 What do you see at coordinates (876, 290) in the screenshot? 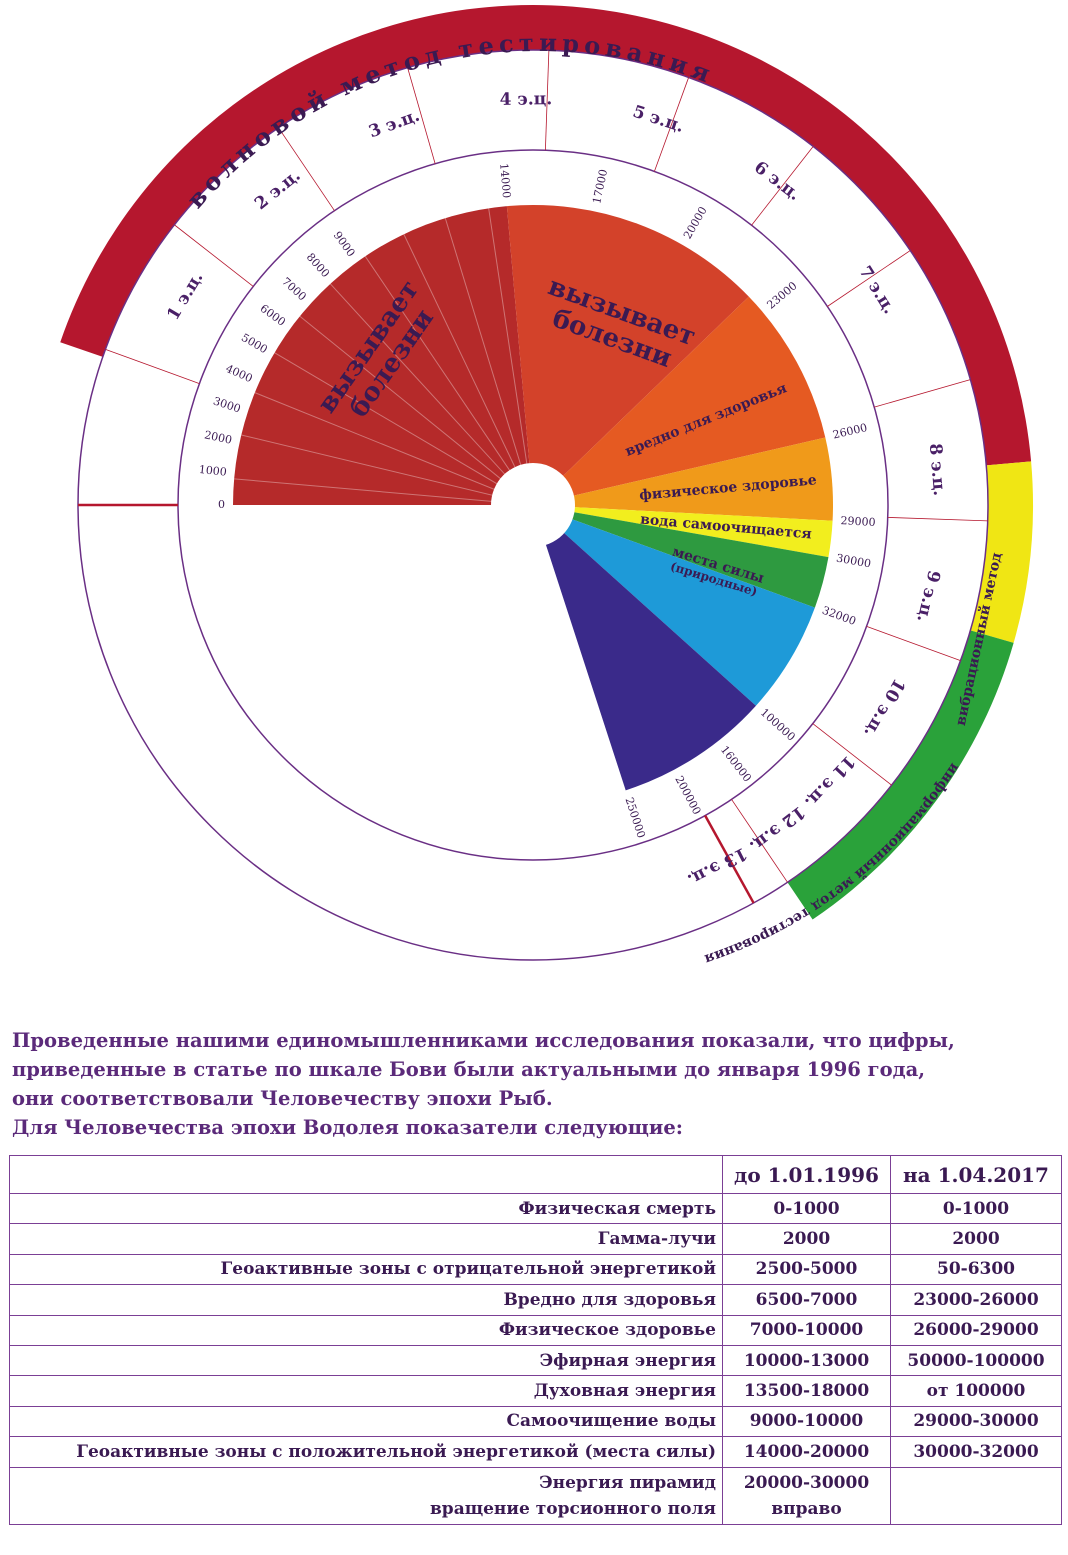
I see `energy-center-label: 7 э.ц.` at bounding box center [876, 290].